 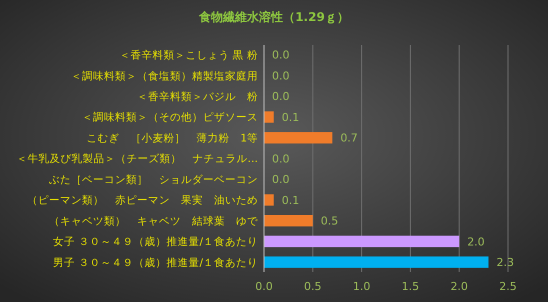 What do you see at coordinates (153, 180) in the screenshot?
I see `y-tick-label: ぶた［ベーコン類］ ショルダーベーコン` at bounding box center [153, 180].